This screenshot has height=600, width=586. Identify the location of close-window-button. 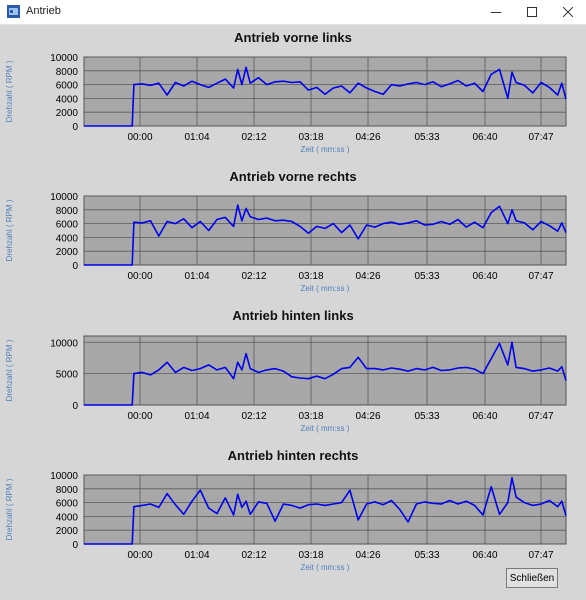
(568, 12).